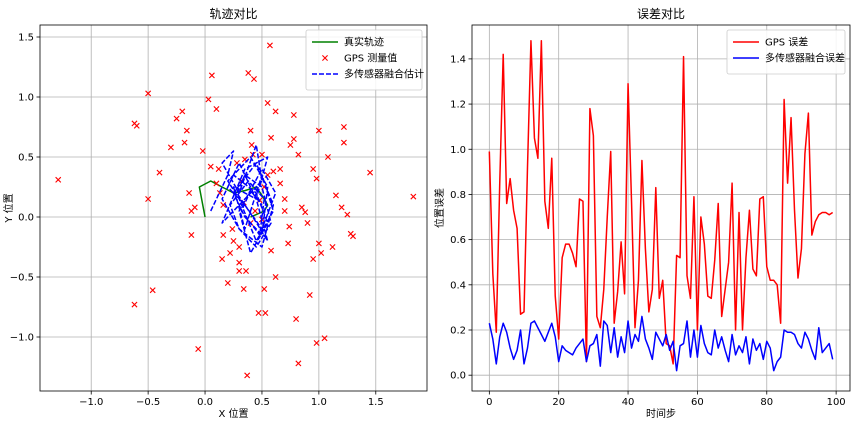 Image resolution: width=856 pixels, height=424 pixels. What do you see at coordinates (628, 402) in the screenshot?
I see `x-tick-label: 40` at bounding box center [628, 402].